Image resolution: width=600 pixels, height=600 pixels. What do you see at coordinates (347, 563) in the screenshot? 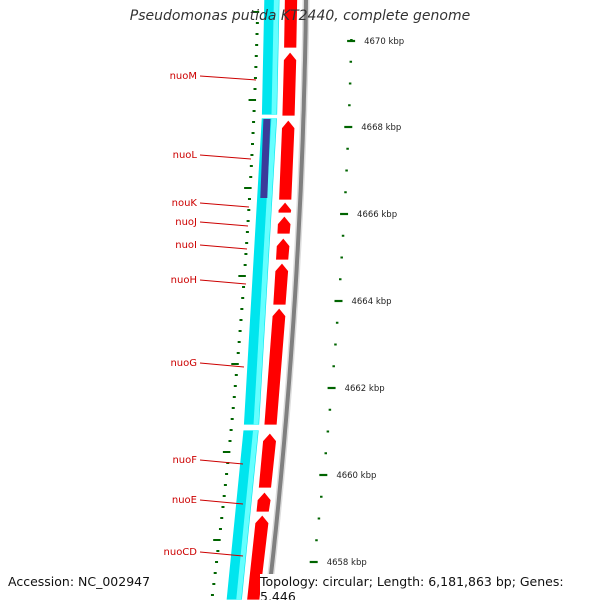
I see `scale-label: 4658 kbp` at bounding box center [347, 563].